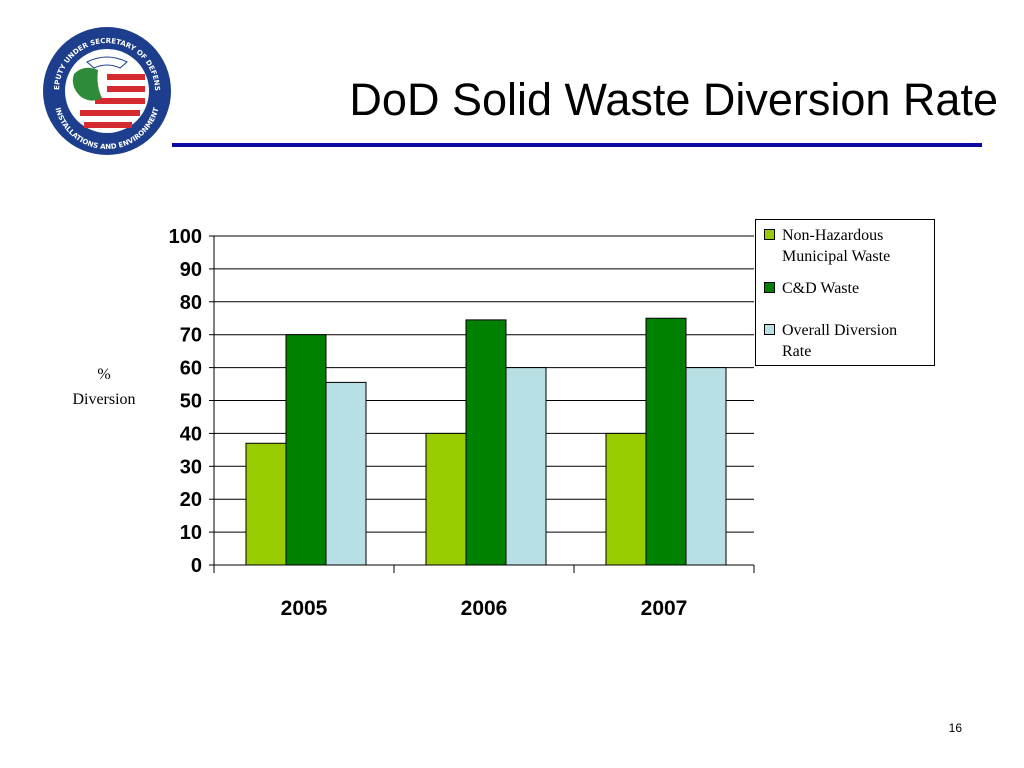 This screenshot has height=768, width=1024. I want to click on y-tick-label: 10, so click(191, 533).